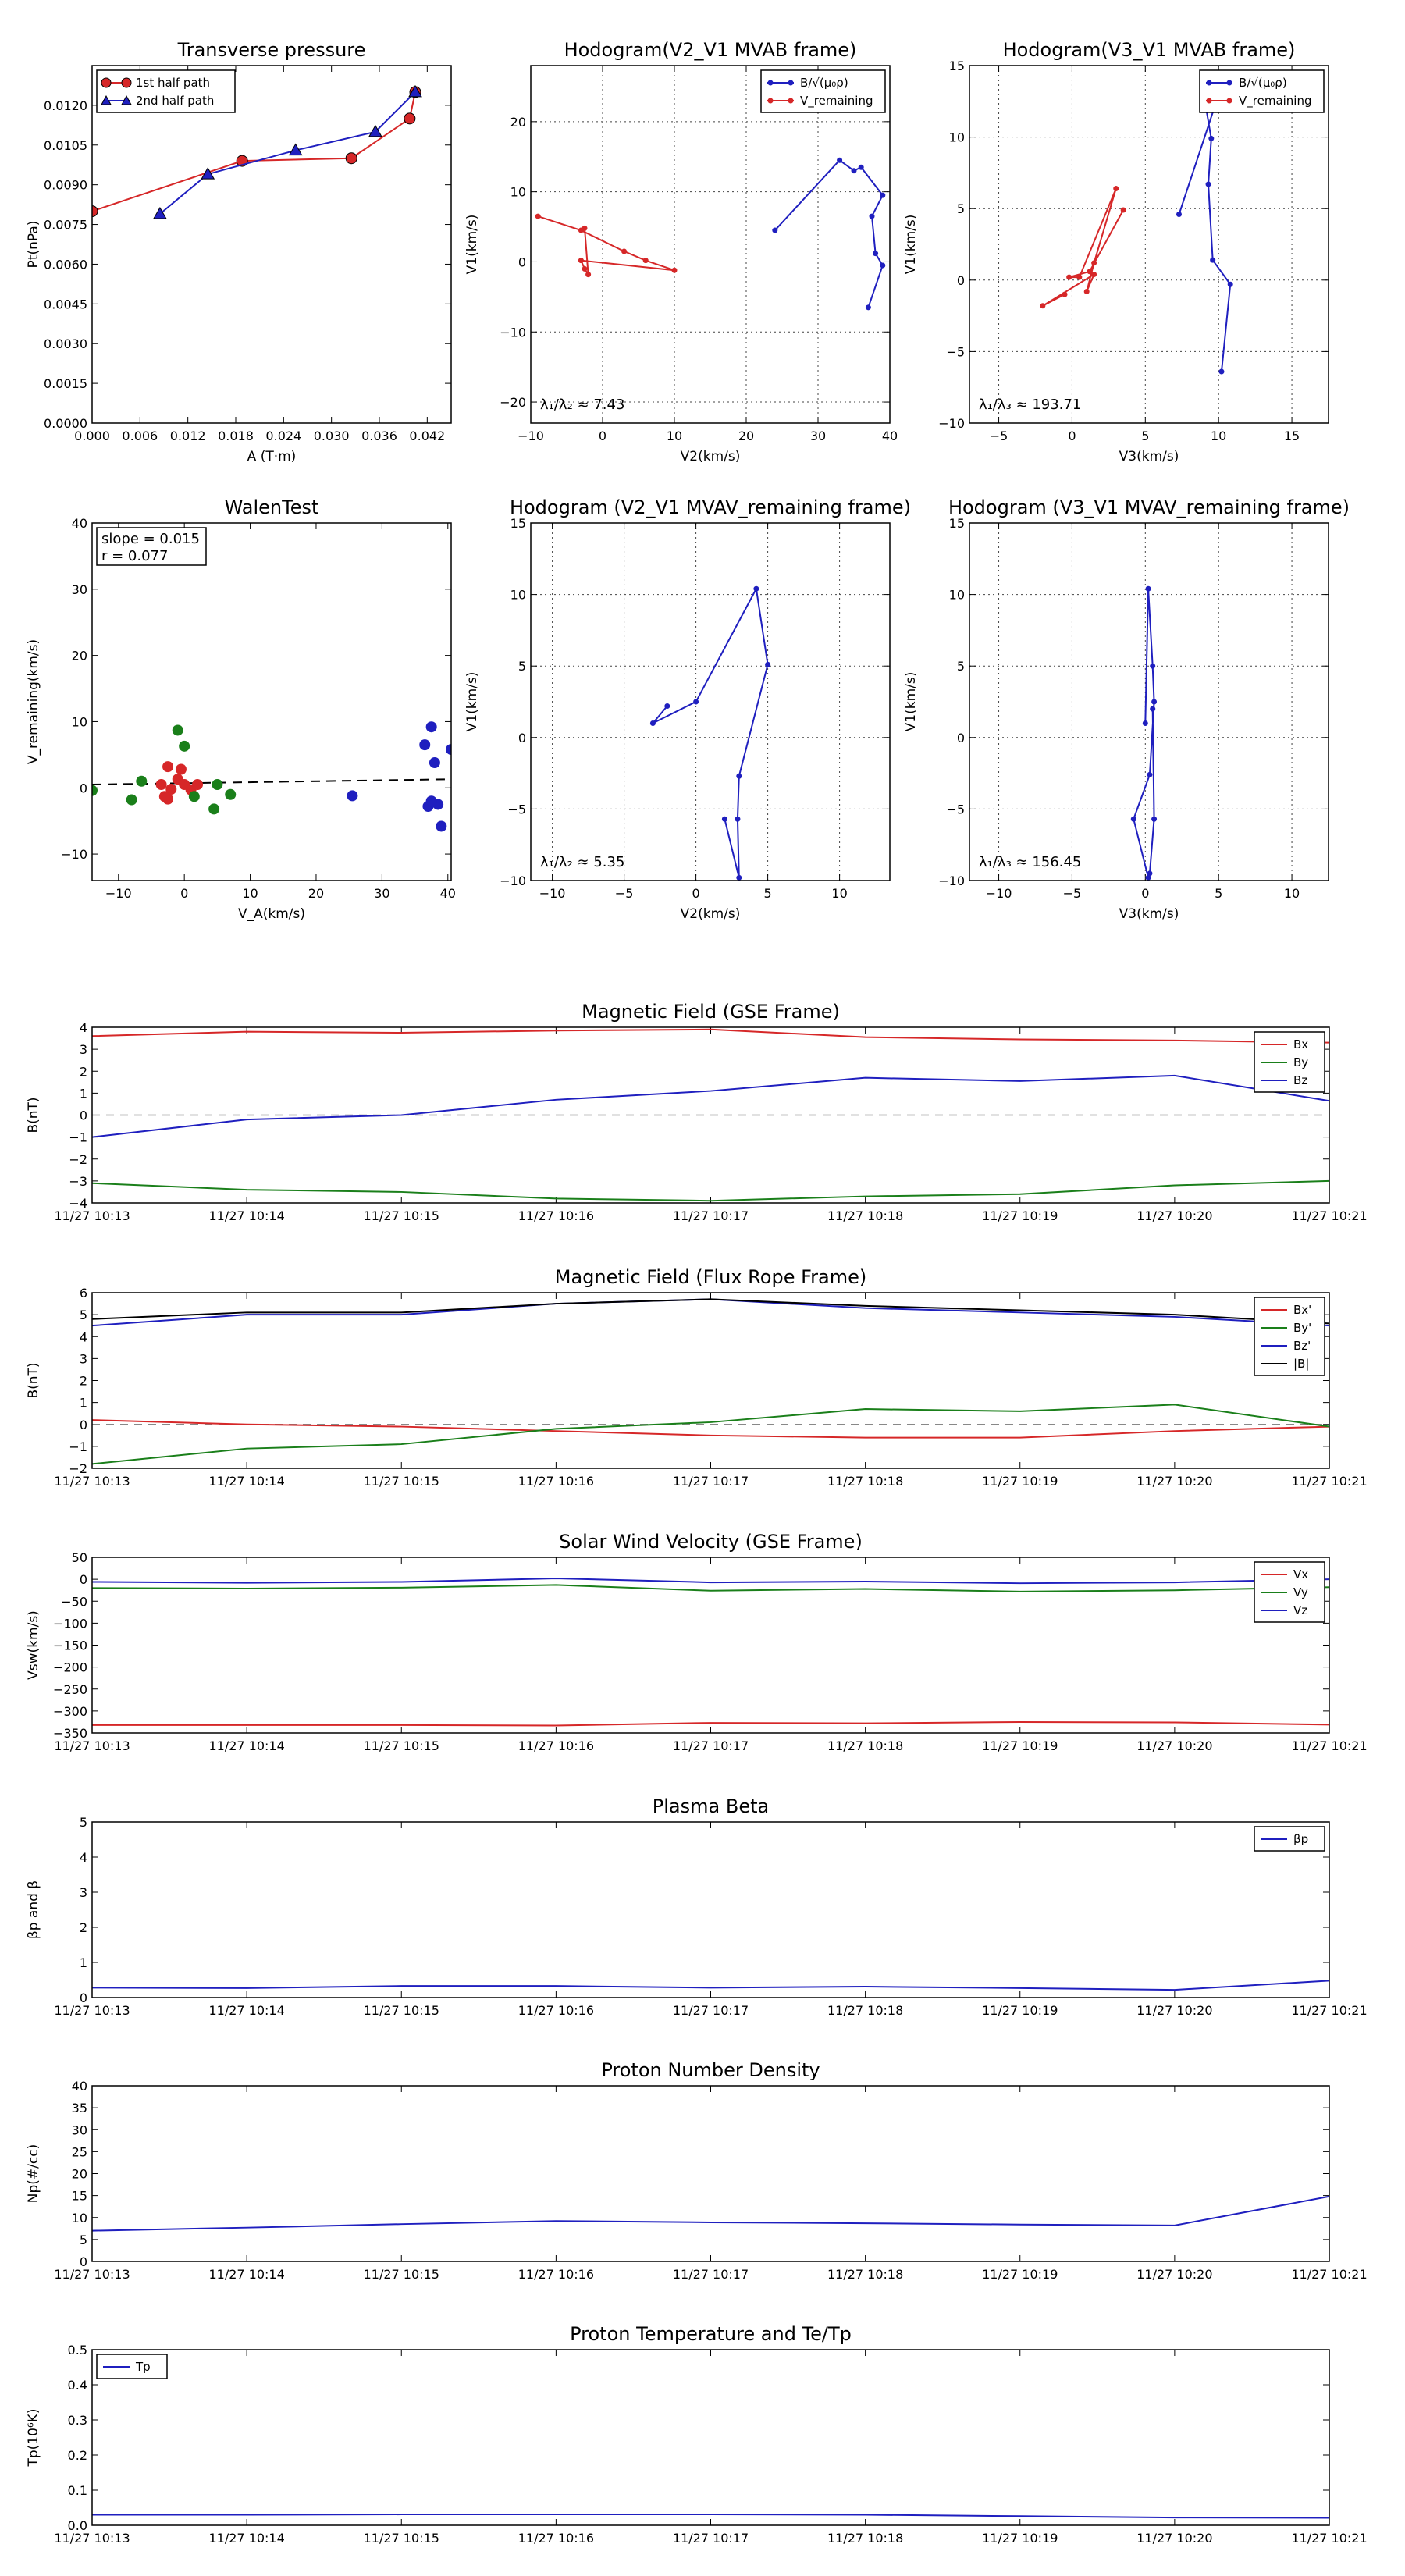 The height and width of the screenshot is (2576, 1405). I want to click on y-tick-label: 2, so click(84, 1381).